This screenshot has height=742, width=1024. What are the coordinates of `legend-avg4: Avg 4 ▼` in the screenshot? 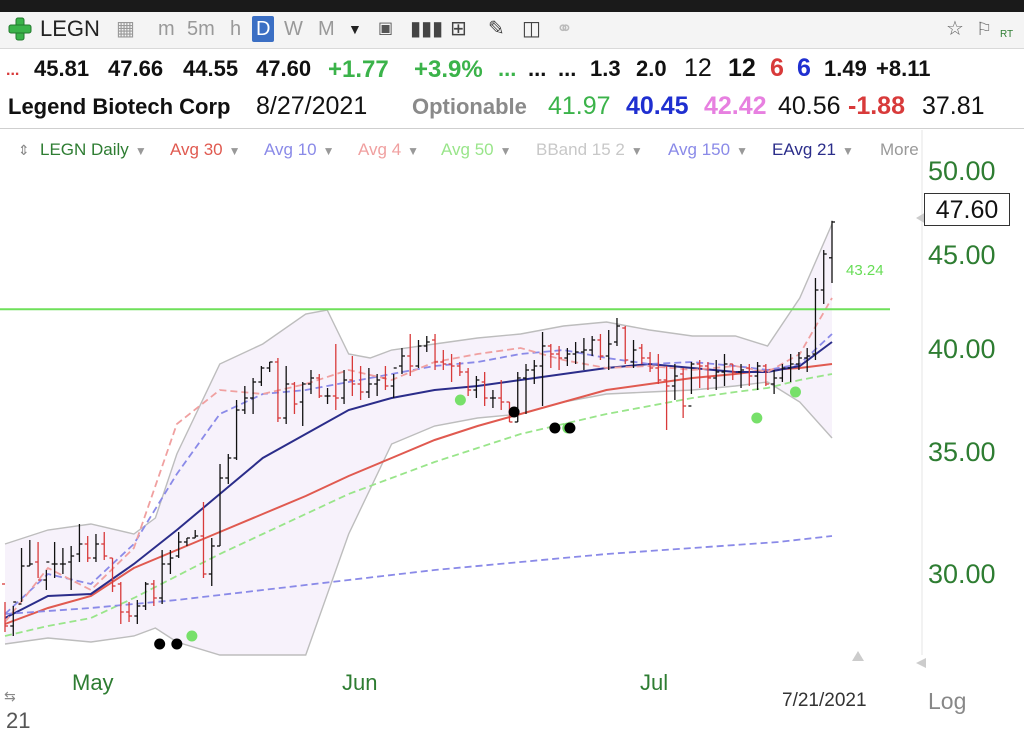 It's located at (389, 149).